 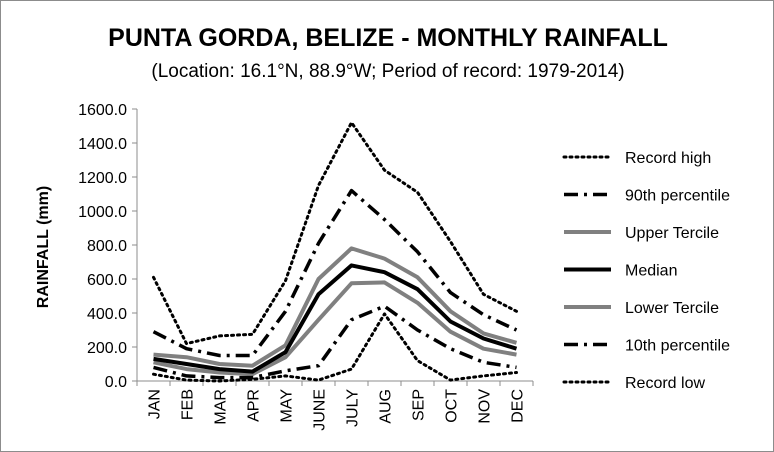 I want to click on x-tick-label: MAY, so click(x=287, y=406).